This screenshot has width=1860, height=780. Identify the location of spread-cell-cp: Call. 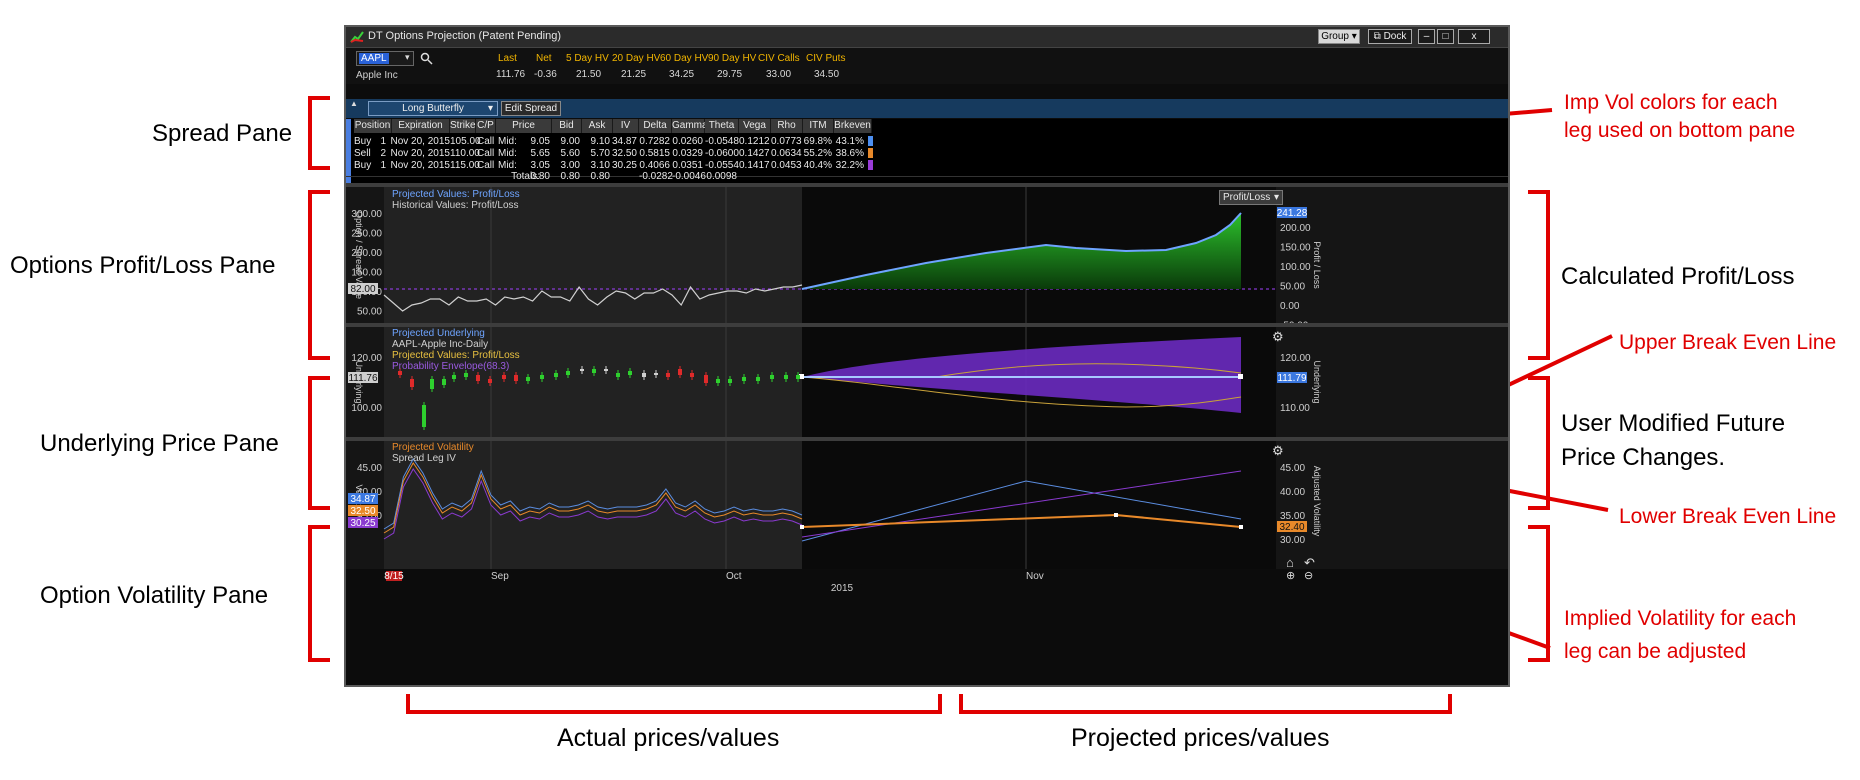
(486, 165).